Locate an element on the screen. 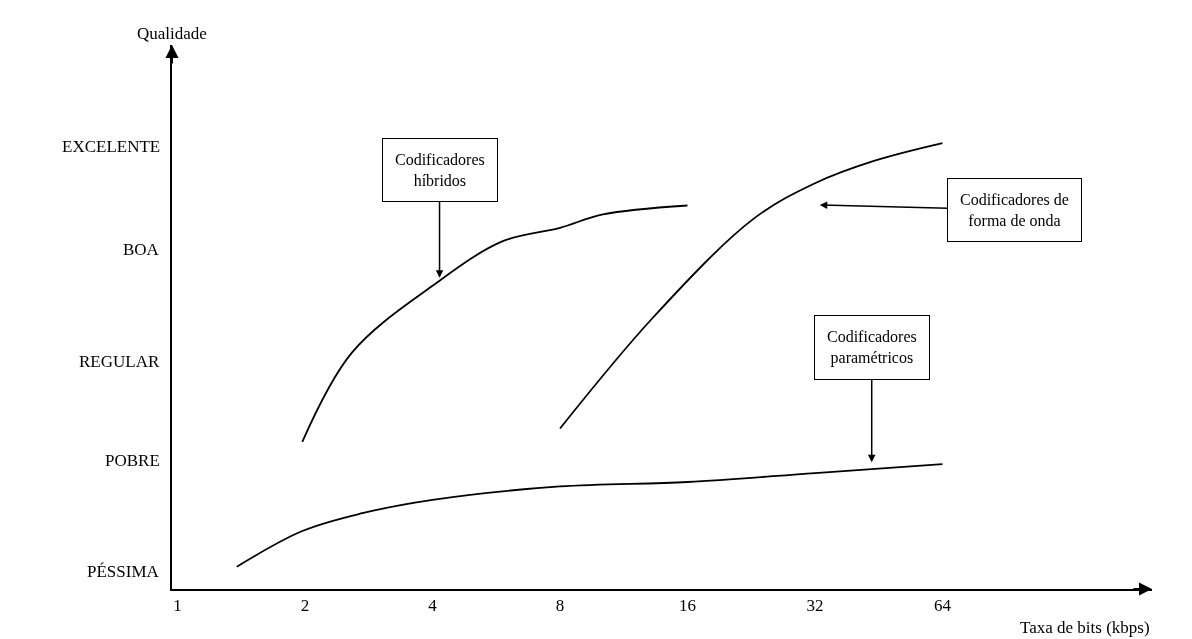 The image size is (1192, 639). x-tick-label: 64 is located at coordinates (942, 606).